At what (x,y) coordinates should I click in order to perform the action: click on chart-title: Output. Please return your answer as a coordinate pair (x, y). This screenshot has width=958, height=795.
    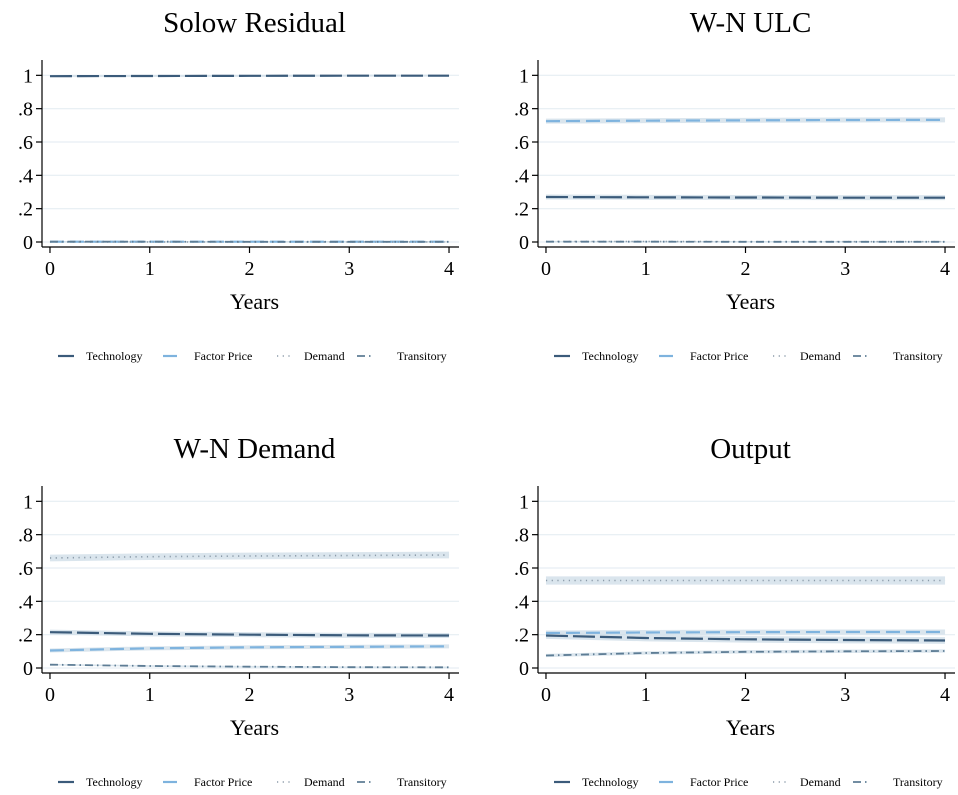
    Looking at the image, I should click on (750, 449).